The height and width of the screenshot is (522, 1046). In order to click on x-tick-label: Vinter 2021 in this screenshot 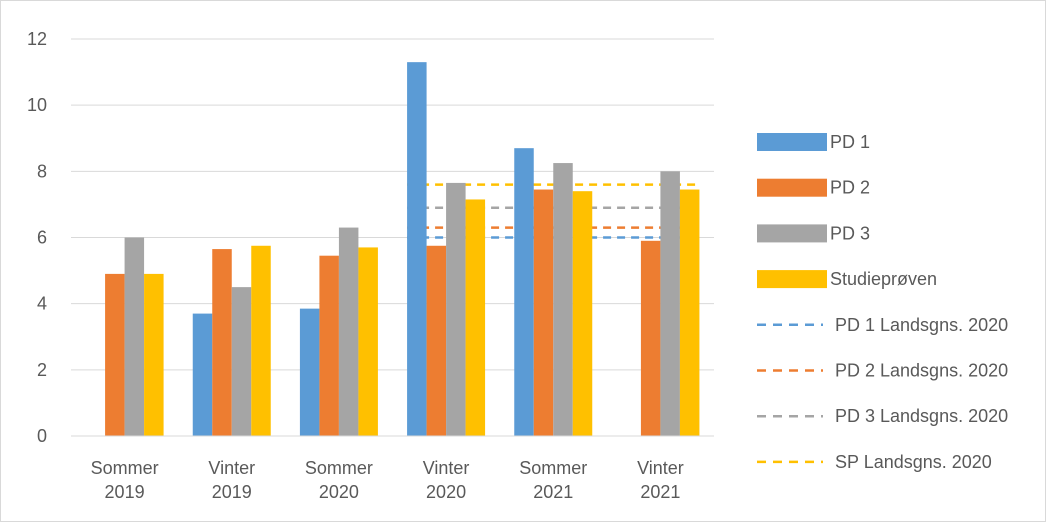, I will do `click(660, 480)`.